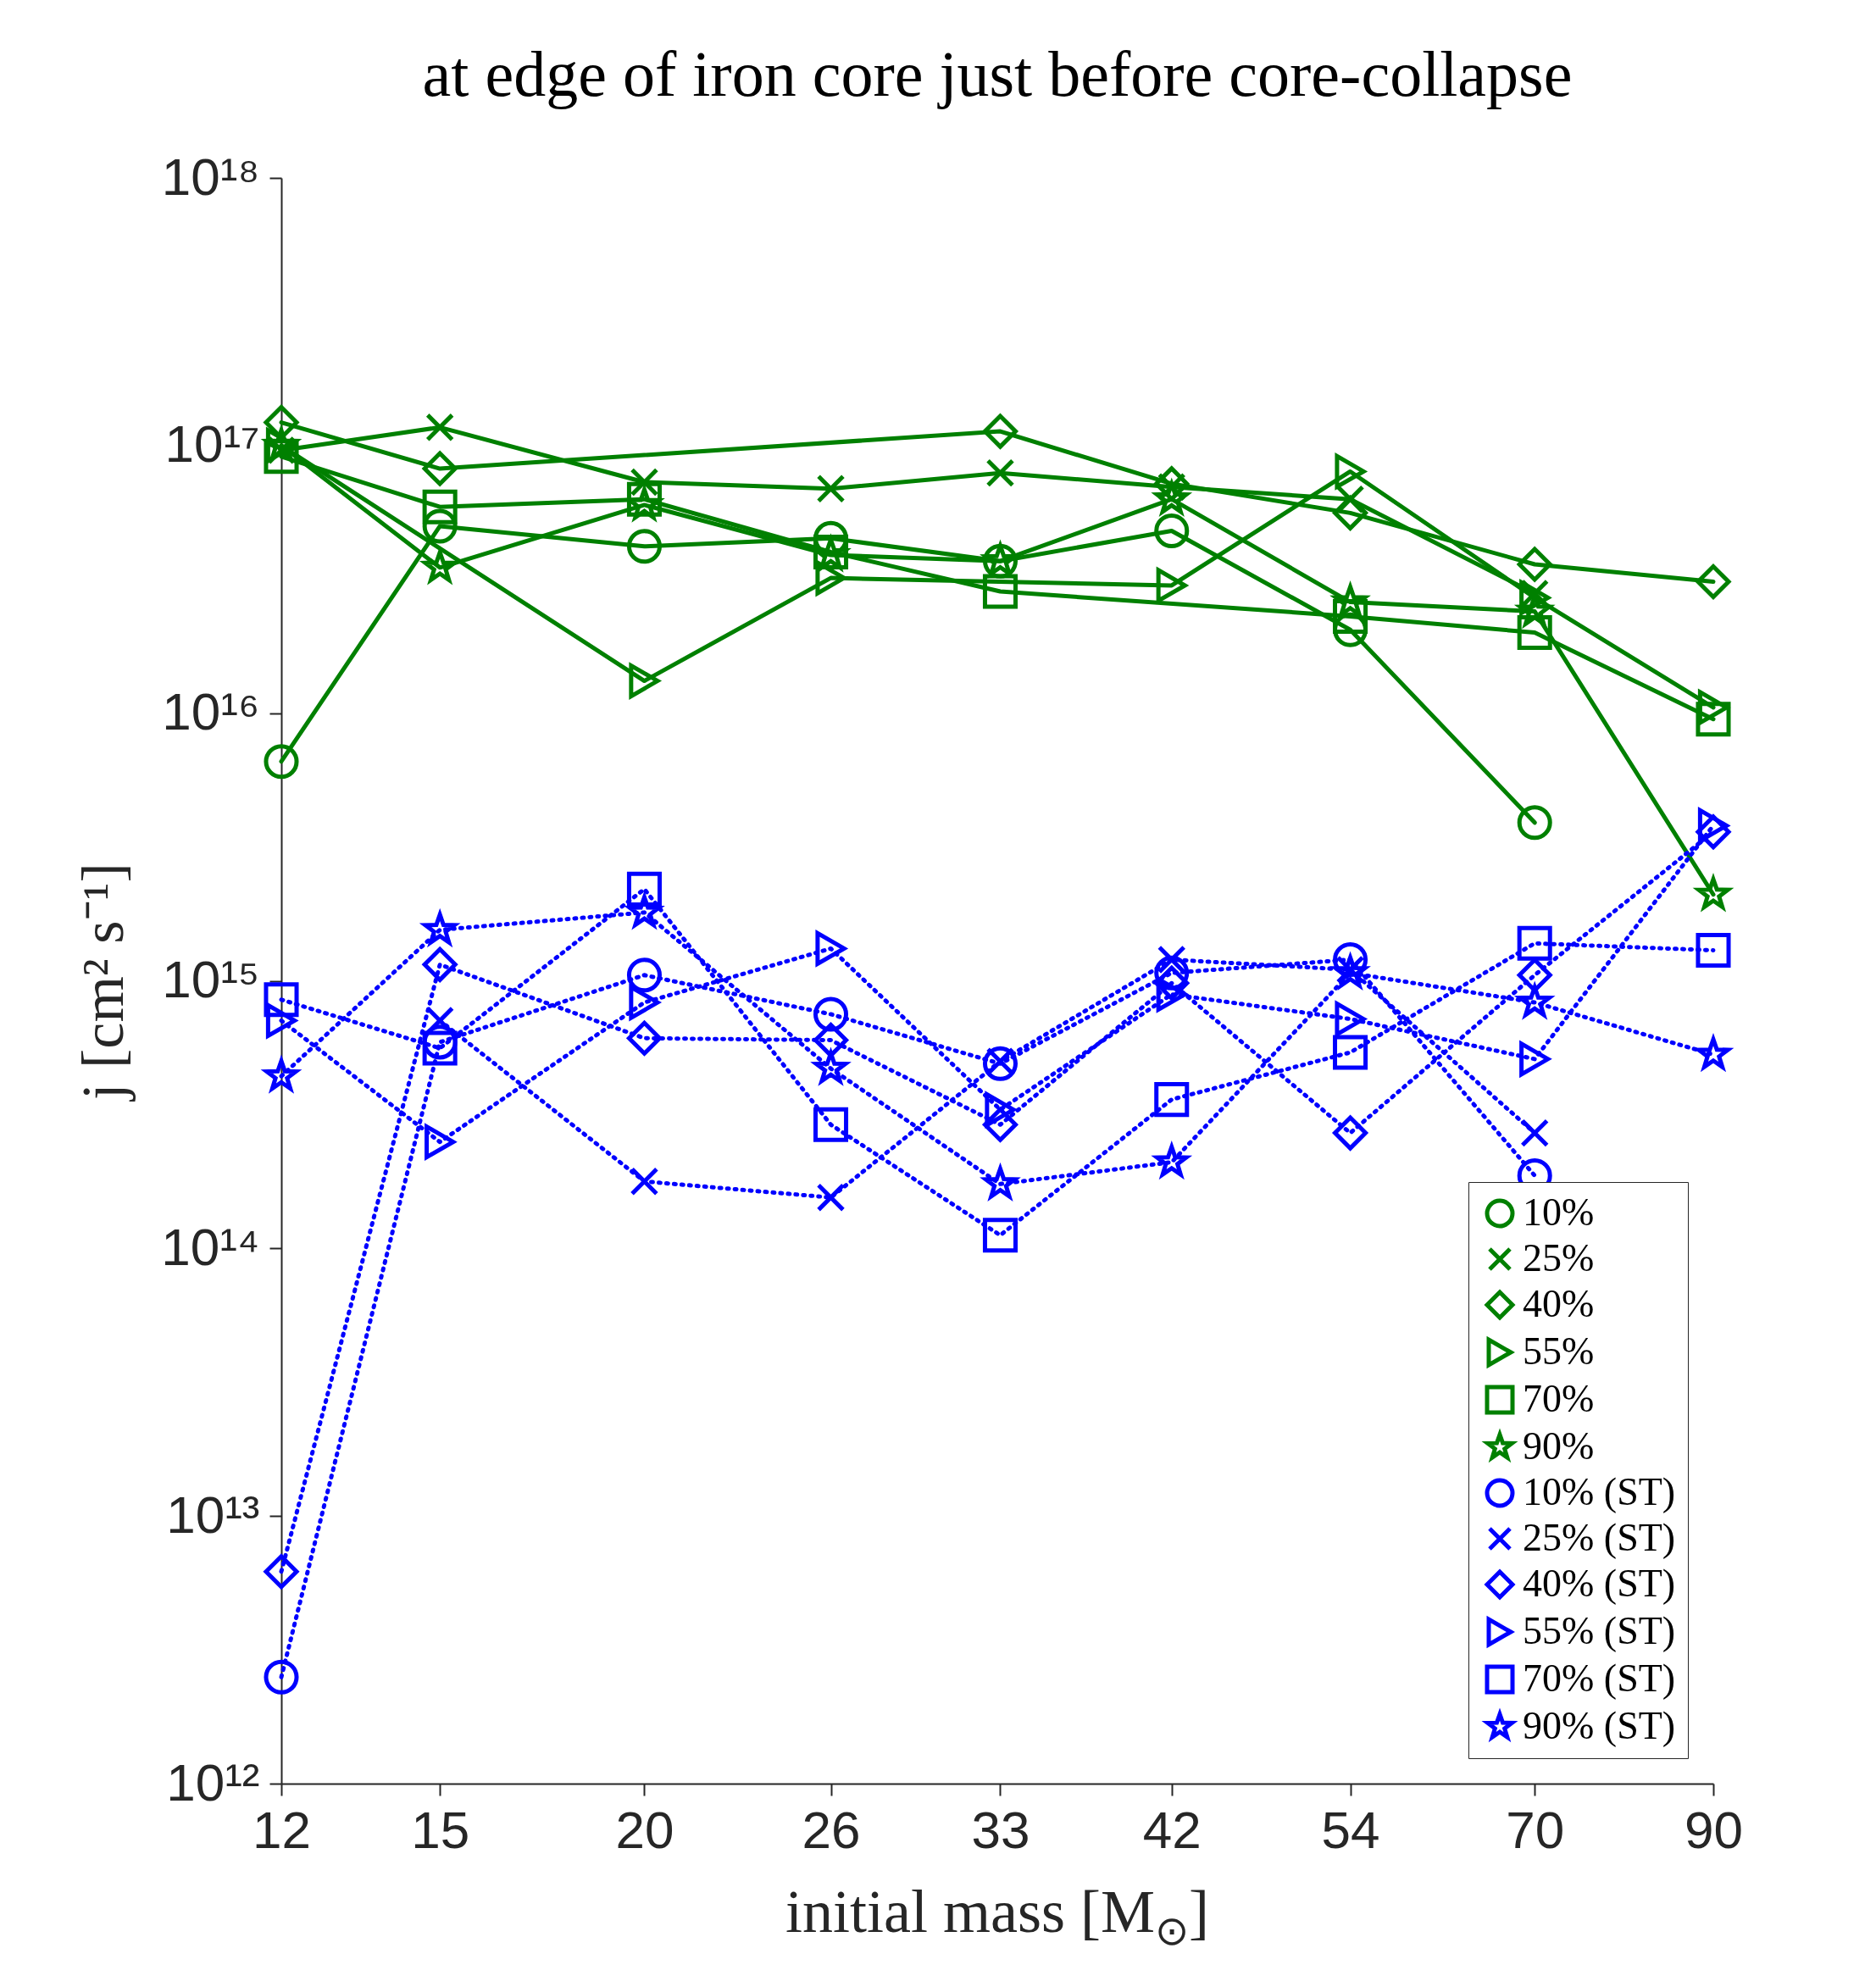 The width and height of the screenshot is (1876, 1987). I want to click on legend-label: 40% (ST), so click(1599, 1583).